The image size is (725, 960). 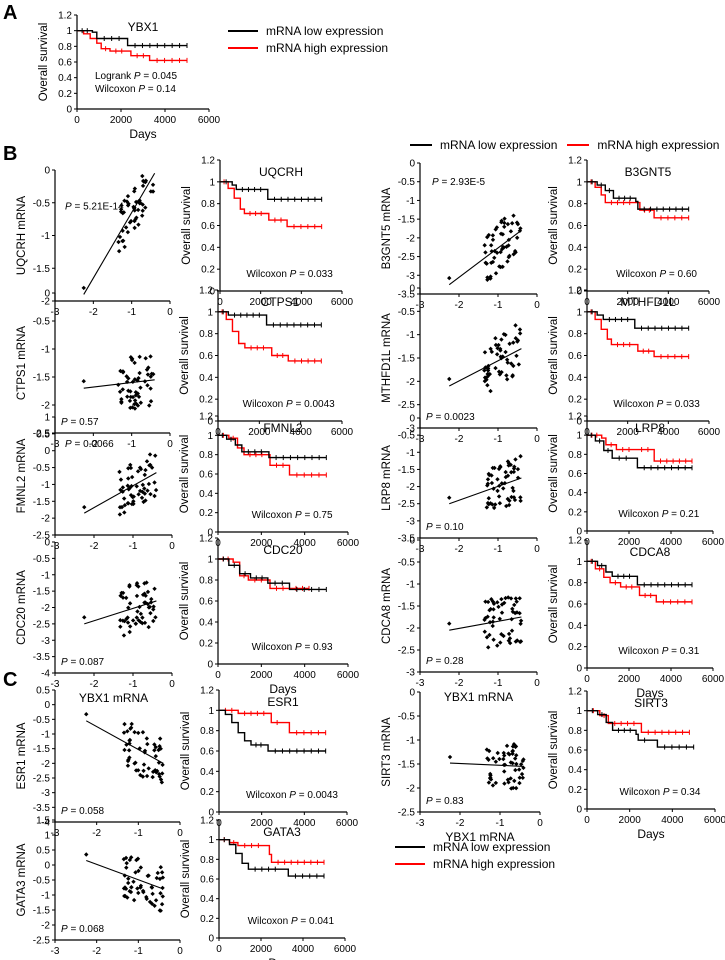 I want to click on p-value-annotation: P = 2.93E-5, so click(x=459, y=182).